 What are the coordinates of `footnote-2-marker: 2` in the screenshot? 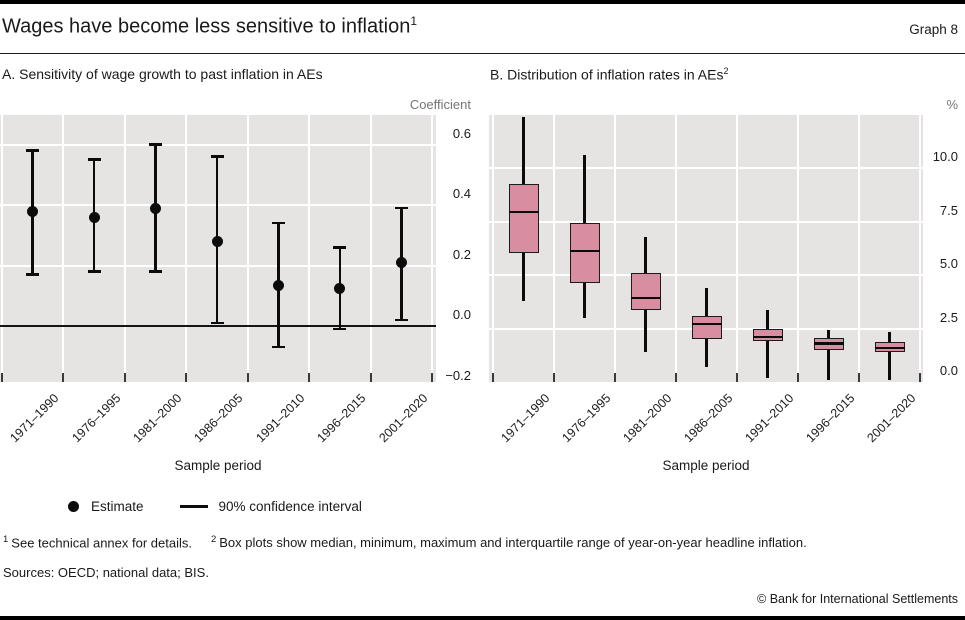 It's located at (213, 539).